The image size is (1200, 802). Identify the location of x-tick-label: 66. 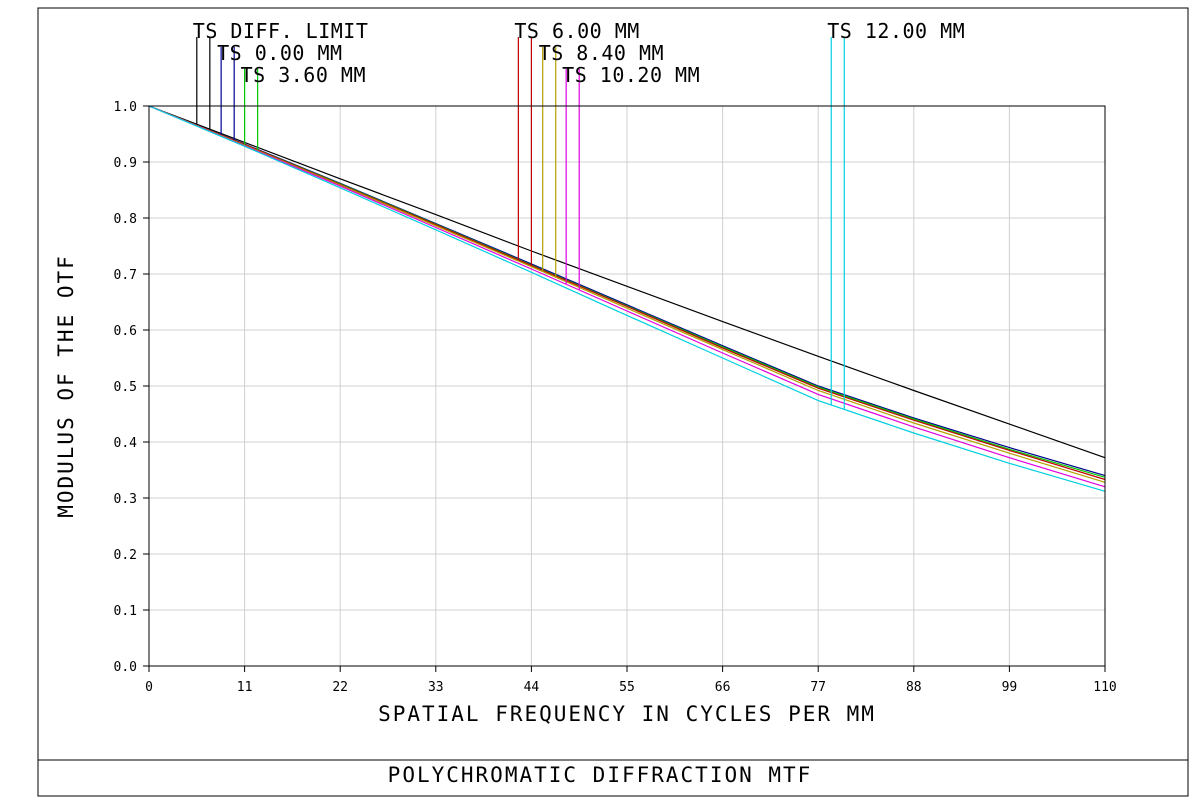
(723, 687).